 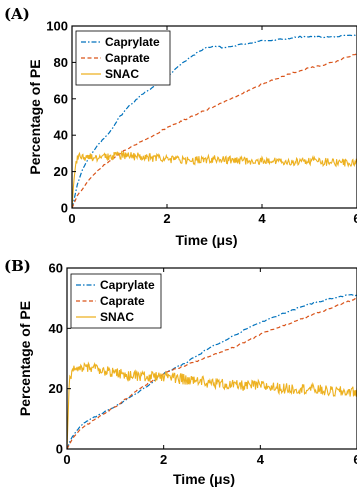 What do you see at coordinates (57, 26) in the screenshot?
I see `y-tick-label: 100` at bounding box center [57, 26].